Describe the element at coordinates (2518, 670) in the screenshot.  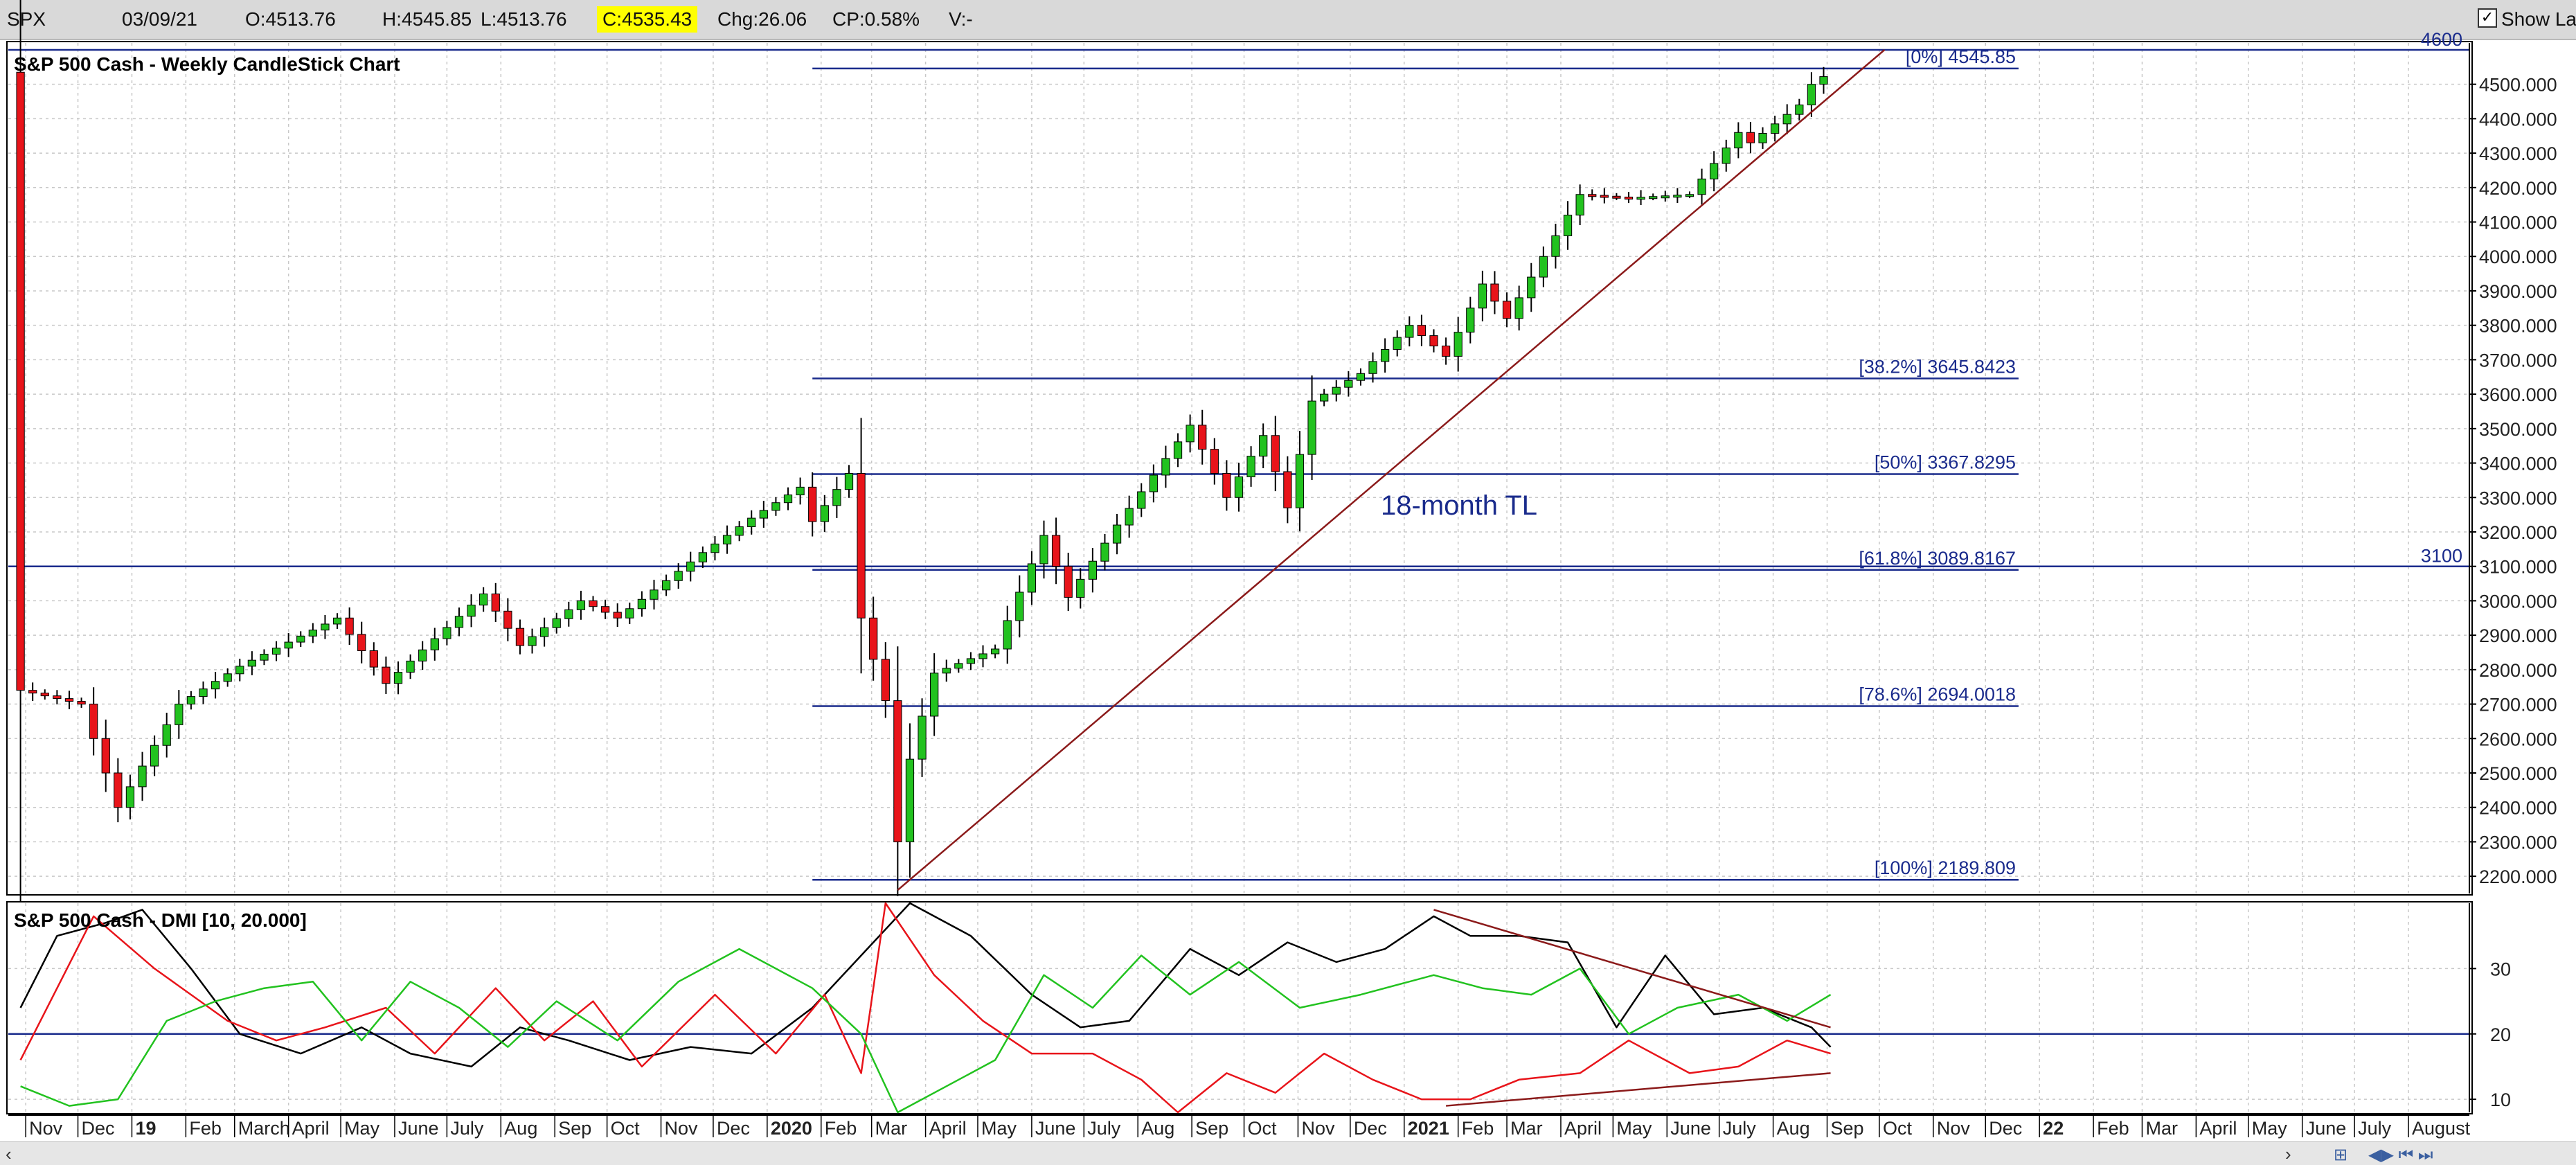
I see `y-tick-label: 2800.000` at that location.